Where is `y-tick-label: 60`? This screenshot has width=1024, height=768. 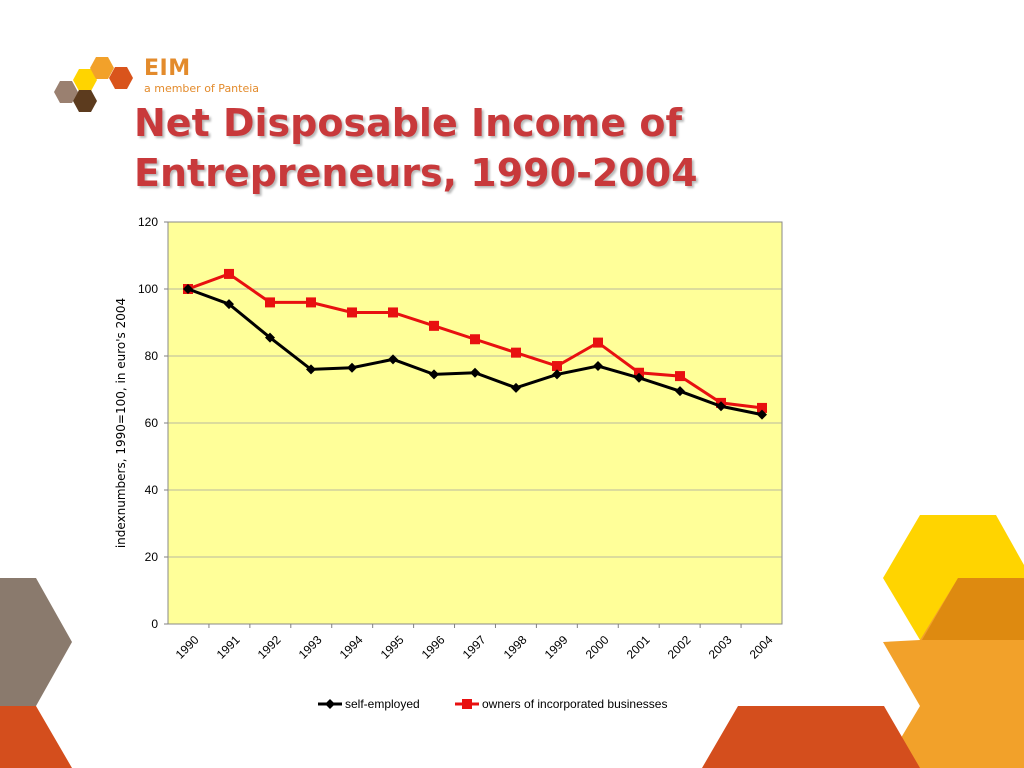 y-tick-label: 60 is located at coordinates (152, 423).